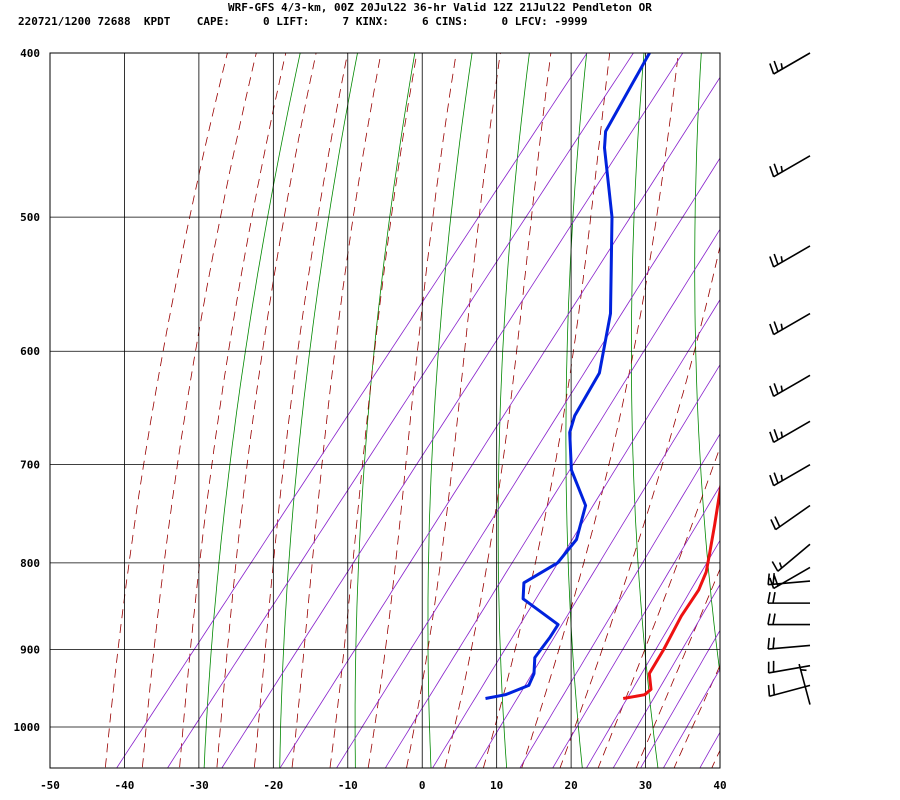 The width and height of the screenshot is (900, 800). I want to click on temperature-tick-label: 30, so click(645, 785).